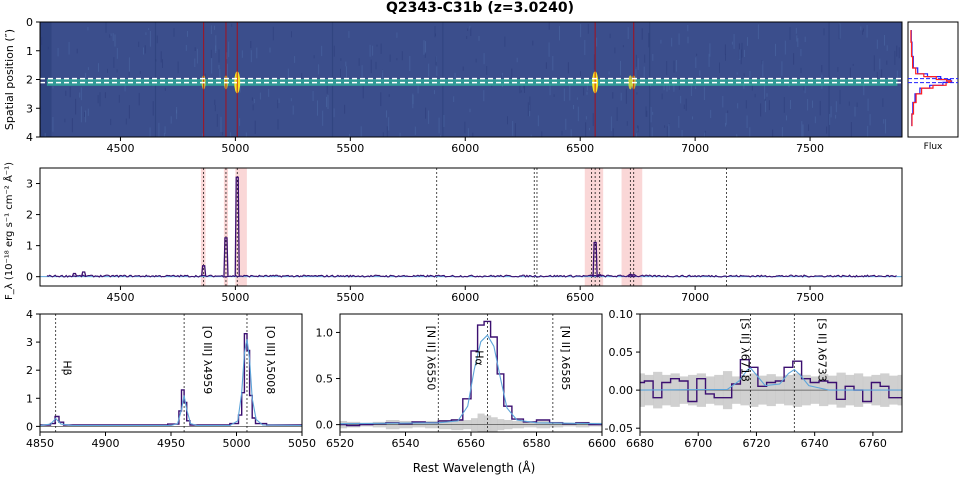 The height and width of the screenshot is (480, 962). Describe the element at coordinates (241, 227) in the screenshot. I see `spectrum-shaded-region` at that location.